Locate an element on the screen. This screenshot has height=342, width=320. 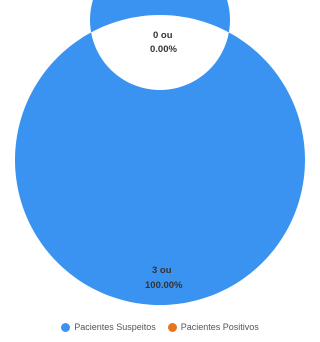
legend-dot-suspeitos is located at coordinates (65, 327).